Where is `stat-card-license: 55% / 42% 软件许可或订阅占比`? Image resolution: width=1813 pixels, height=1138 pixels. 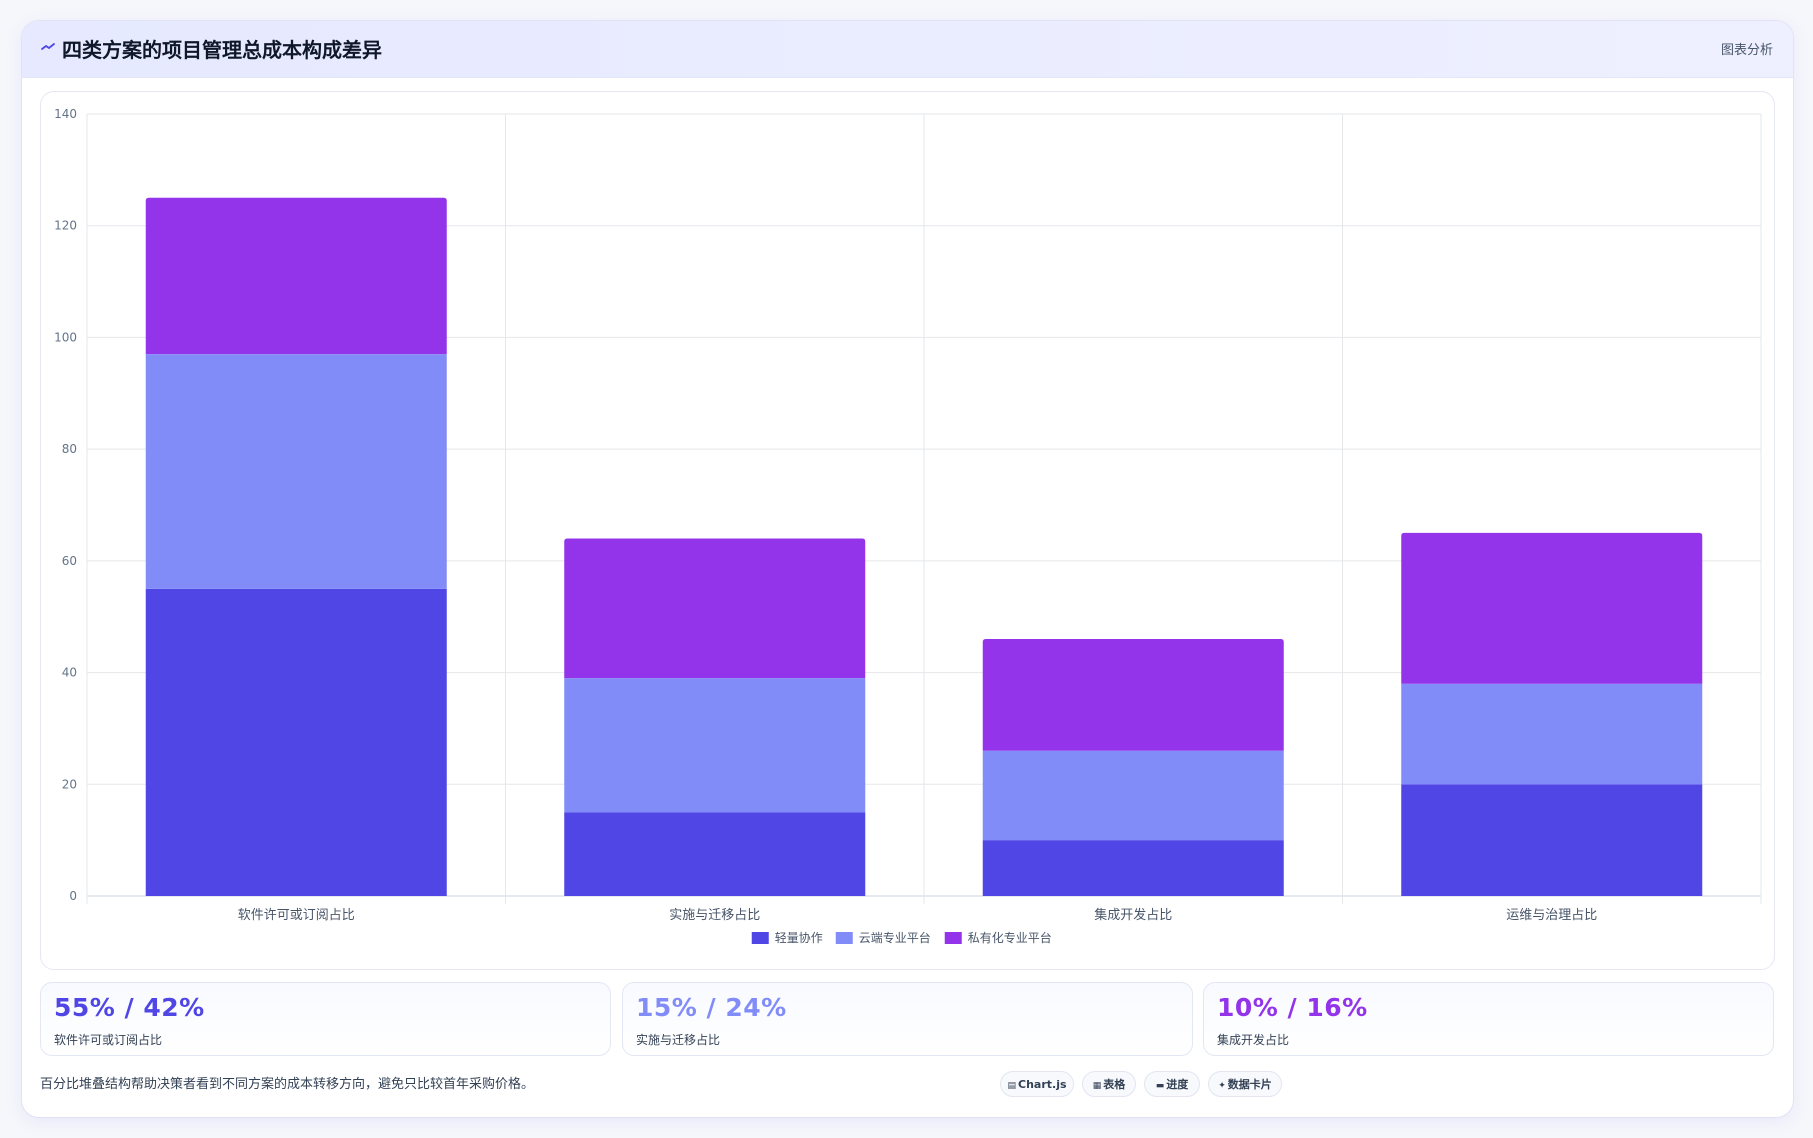 stat-card-license: 55% / 42% 软件许可或订阅占比 is located at coordinates (325, 1019).